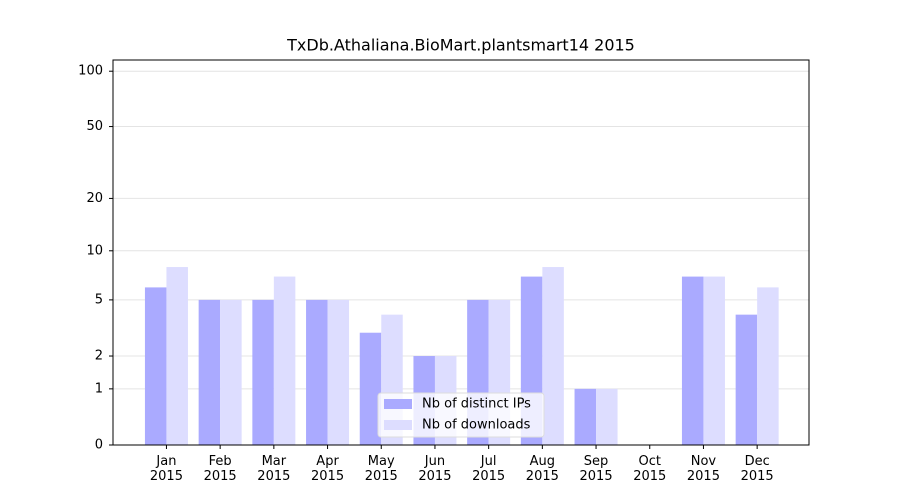 The height and width of the screenshot is (500, 900). Describe the element at coordinates (460, 45) in the screenshot. I see `chart-title: TxDb.Athaliana.BioMart.plantsmart14 2015` at that location.